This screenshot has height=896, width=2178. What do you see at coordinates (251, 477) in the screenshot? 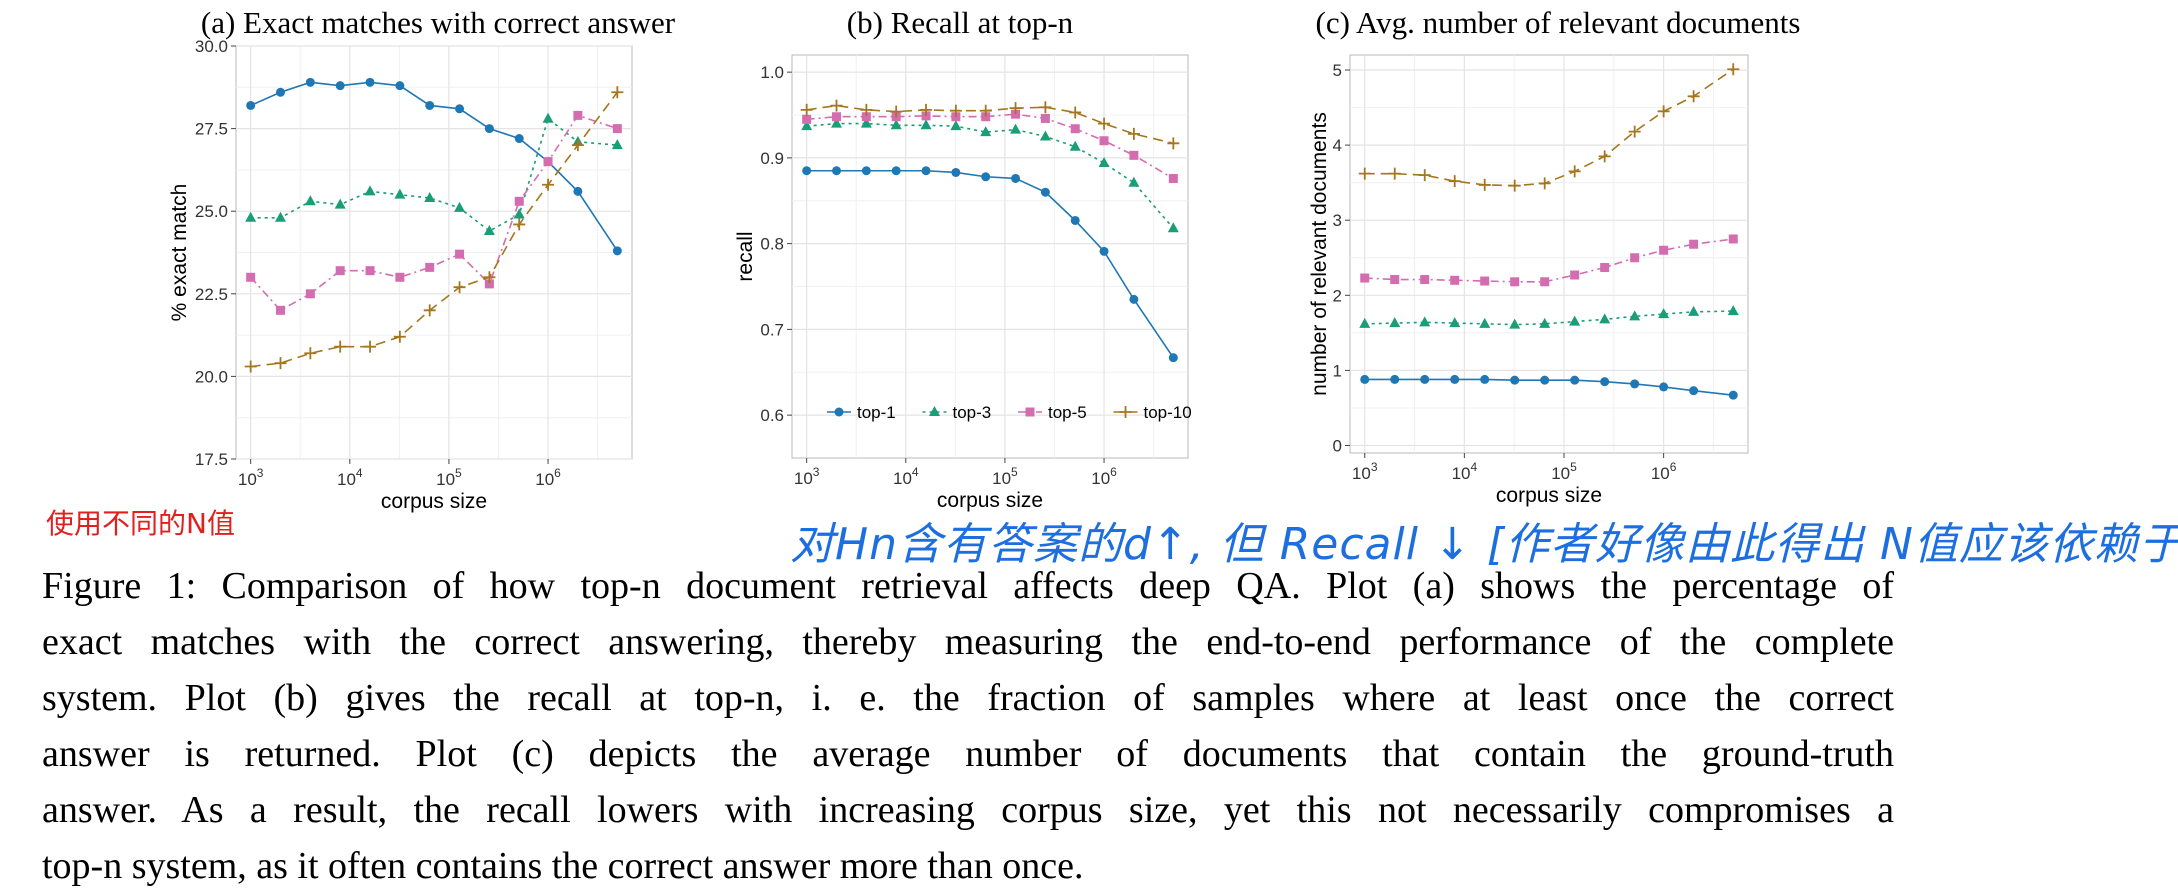
I see `x-tick-label: 10³` at bounding box center [251, 477].